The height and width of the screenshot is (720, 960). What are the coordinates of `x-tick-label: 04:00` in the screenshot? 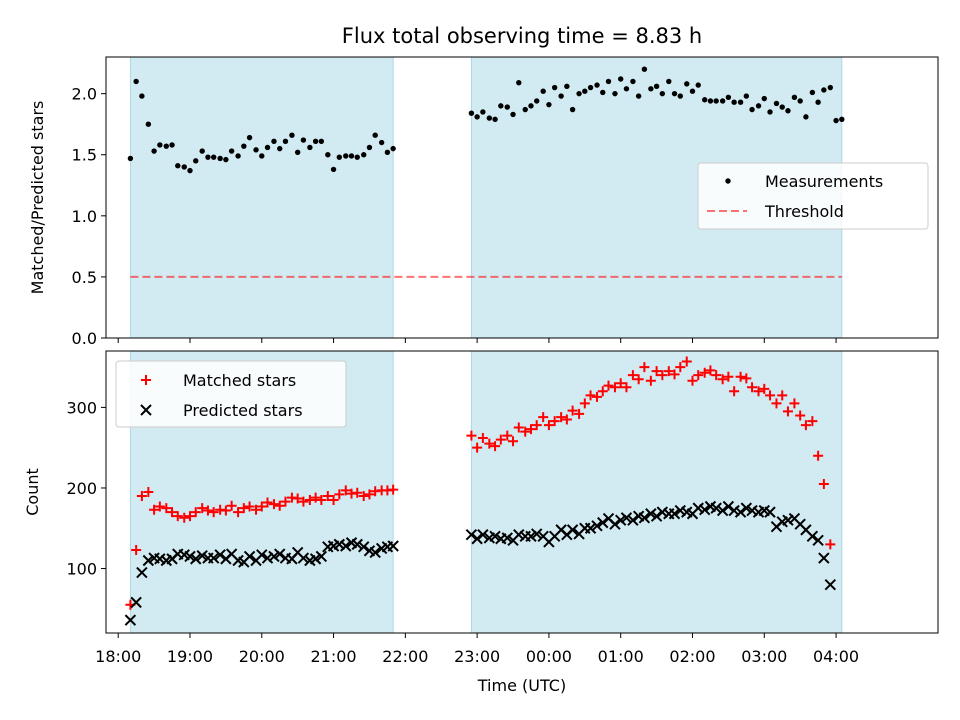 It's located at (836, 656).